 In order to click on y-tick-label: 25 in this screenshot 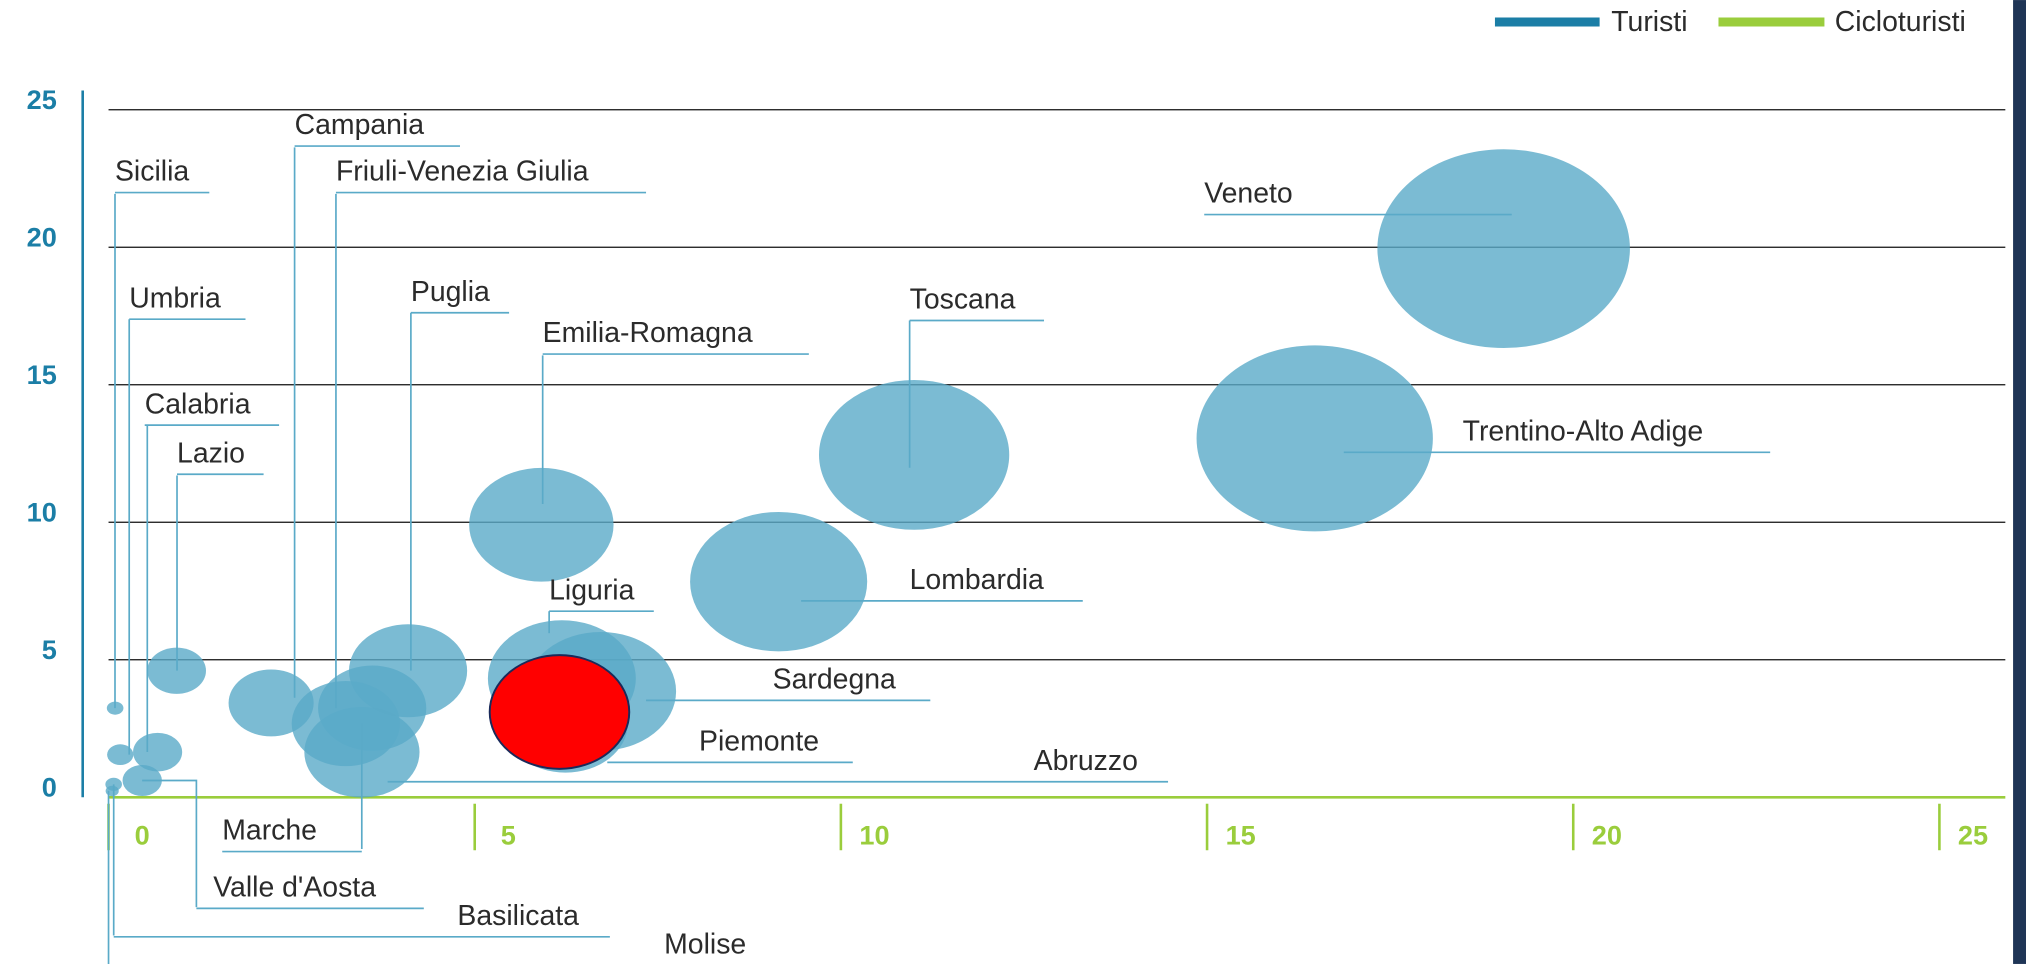, I will do `click(42, 99)`.